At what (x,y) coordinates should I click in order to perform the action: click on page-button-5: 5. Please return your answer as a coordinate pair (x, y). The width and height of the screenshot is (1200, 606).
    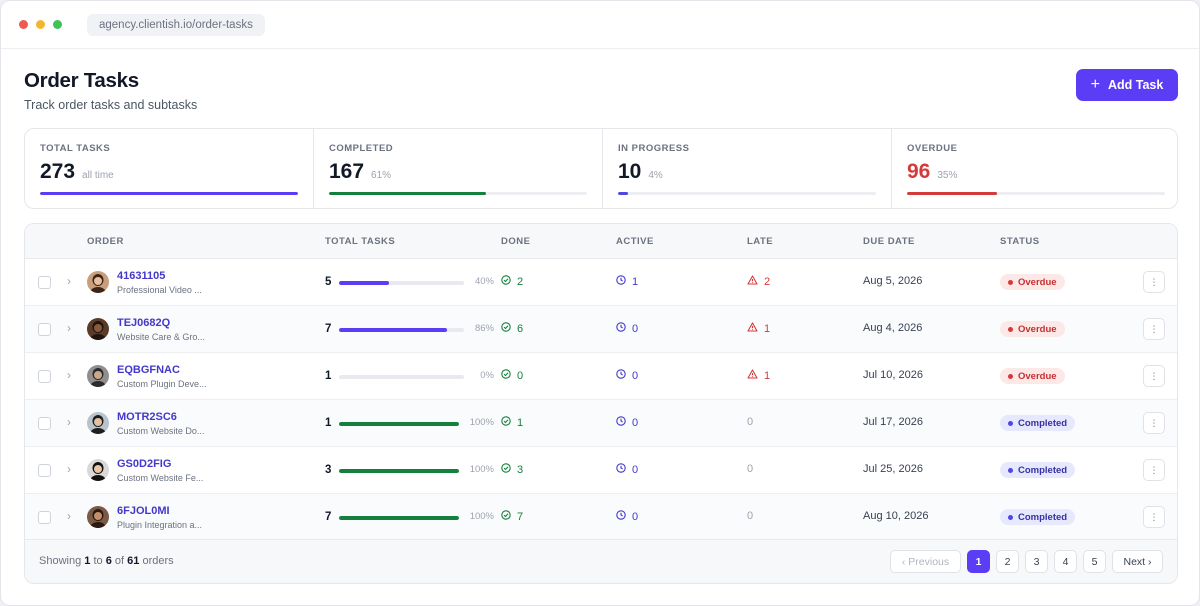
    Looking at the image, I should click on (1094, 561).